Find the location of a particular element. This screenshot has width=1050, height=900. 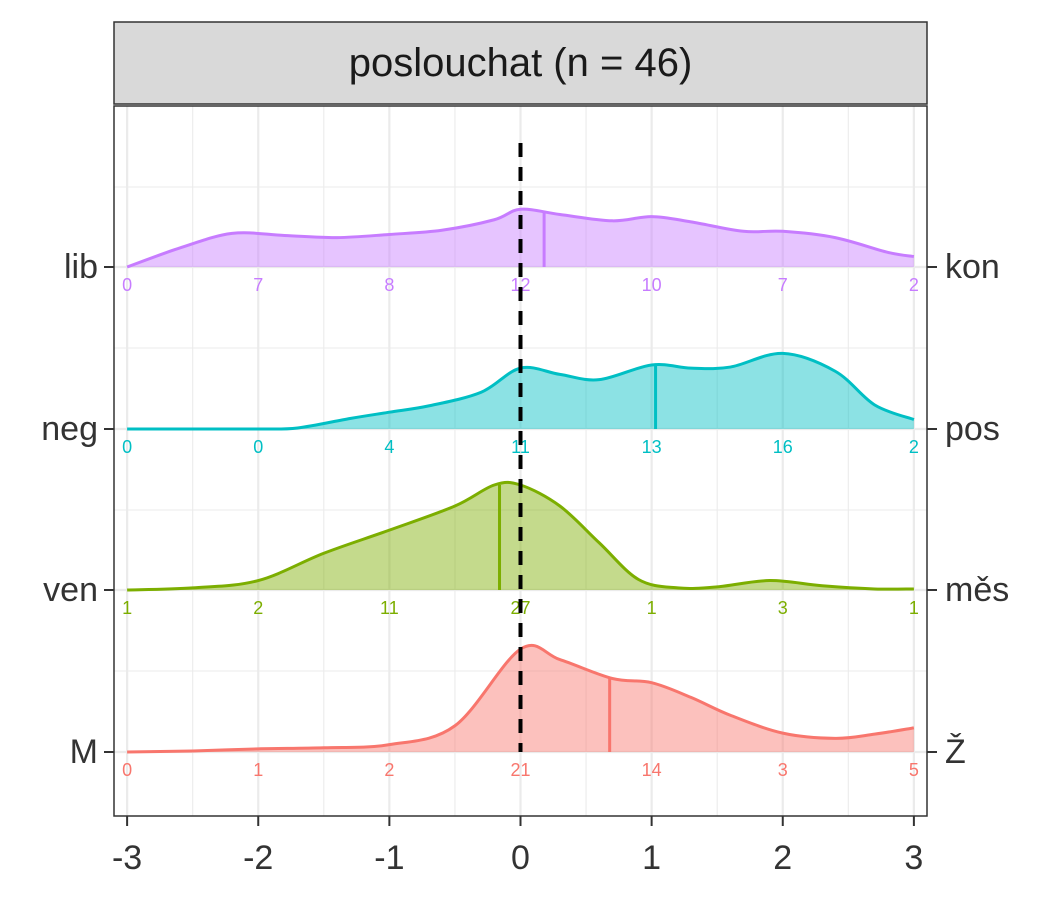

count-label: 14 is located at coordinates (652, 770).